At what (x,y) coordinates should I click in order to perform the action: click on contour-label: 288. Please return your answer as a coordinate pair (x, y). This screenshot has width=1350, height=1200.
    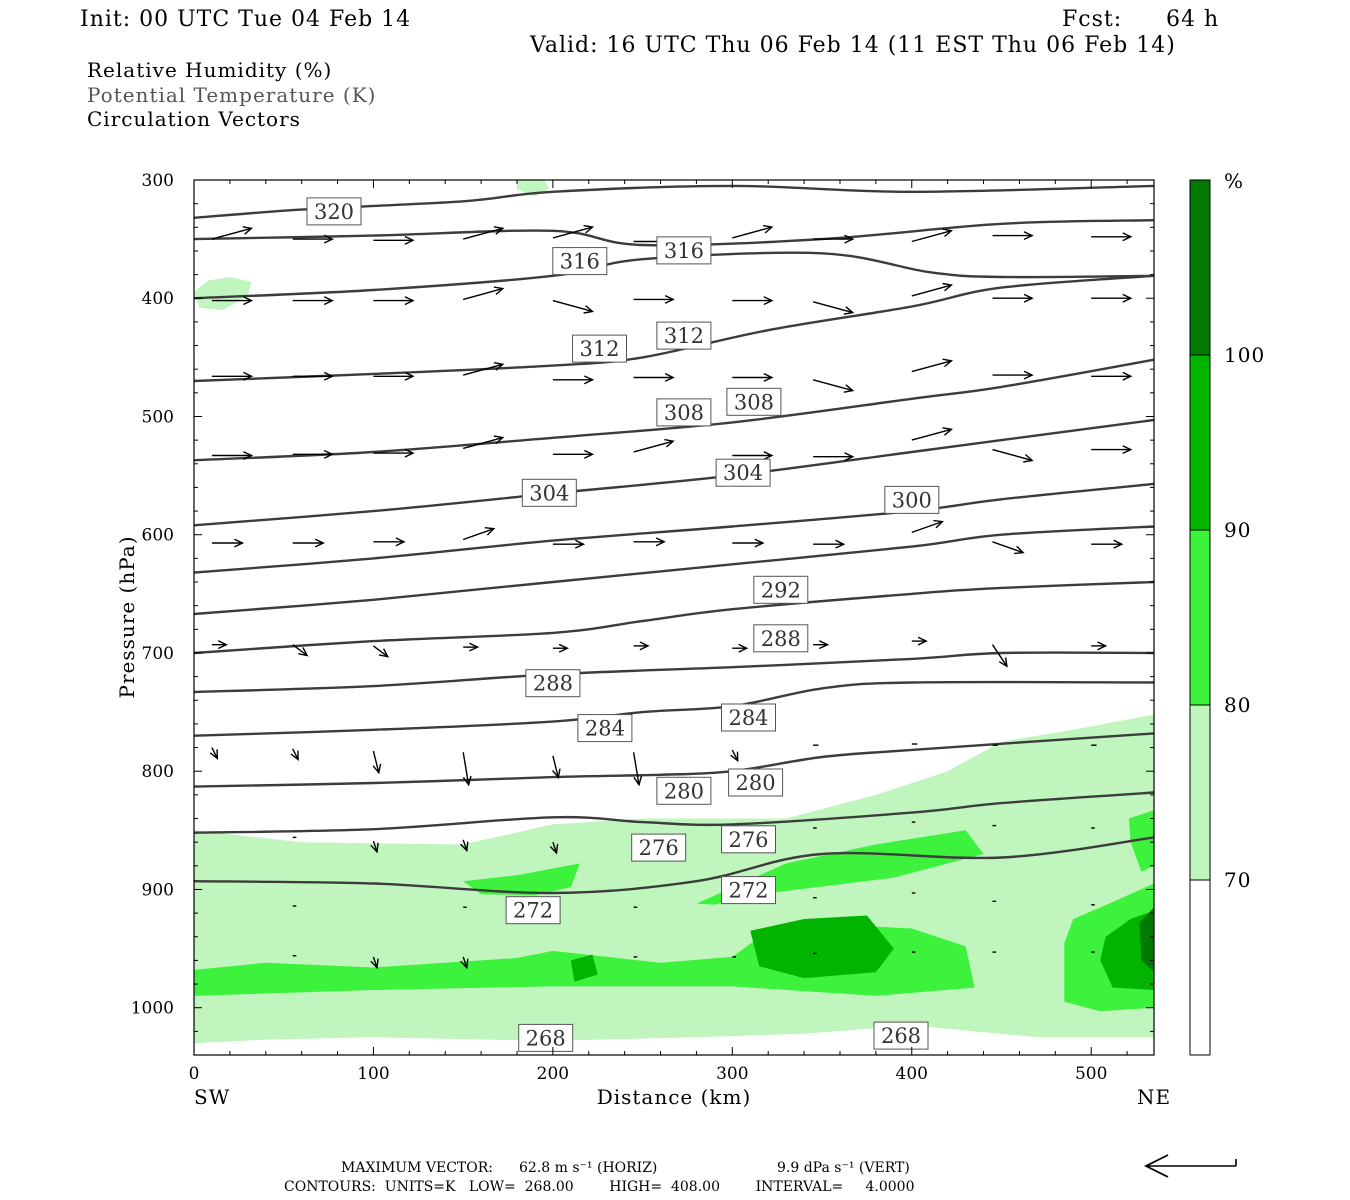
    Looking at the image, I should click on (553, 683).